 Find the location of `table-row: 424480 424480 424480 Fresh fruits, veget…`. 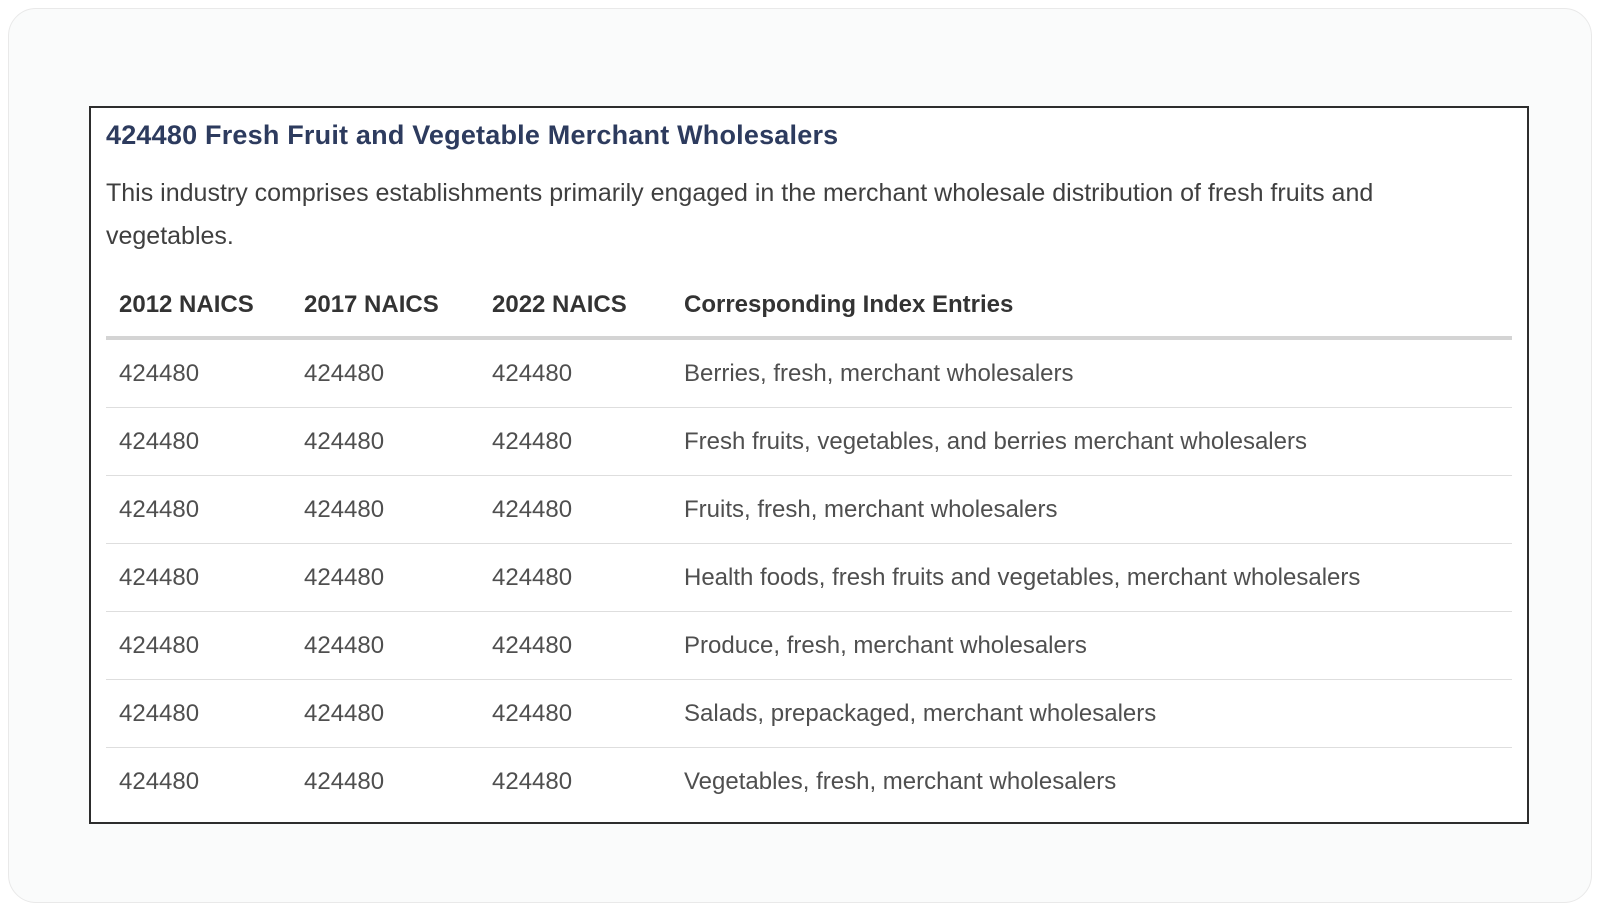

table-row: 424480 424480 424480 Fresh fruits, veget… is located at coordinates (809, 441).